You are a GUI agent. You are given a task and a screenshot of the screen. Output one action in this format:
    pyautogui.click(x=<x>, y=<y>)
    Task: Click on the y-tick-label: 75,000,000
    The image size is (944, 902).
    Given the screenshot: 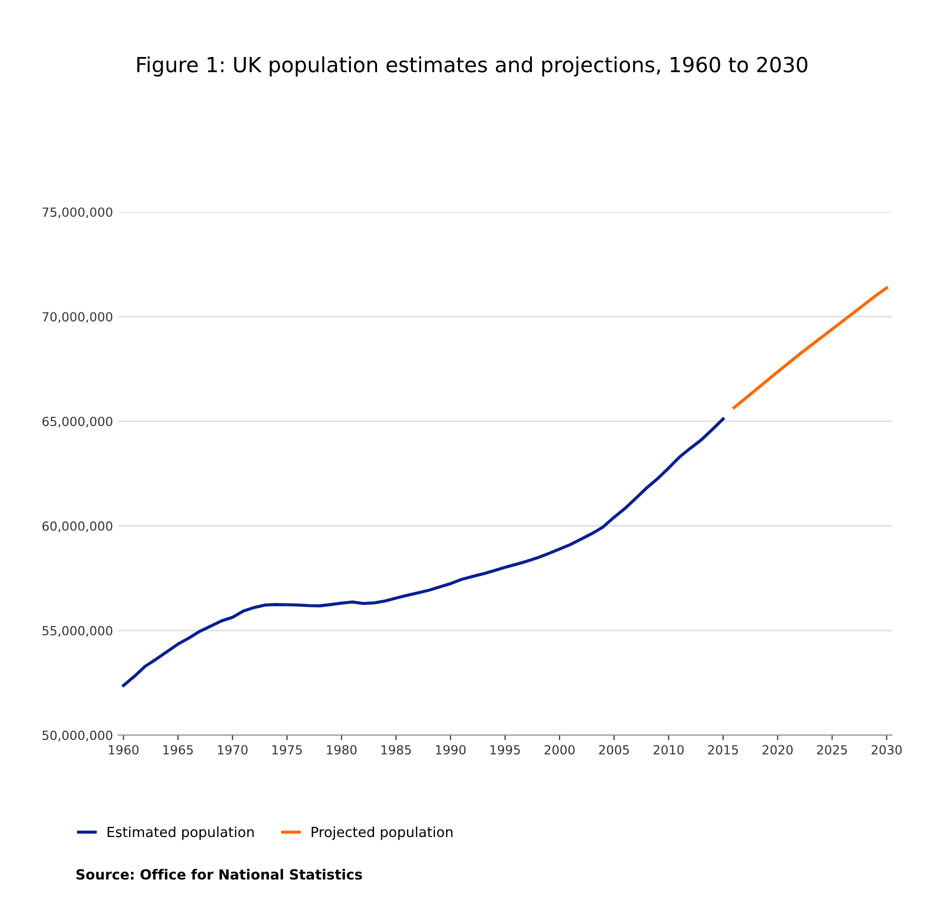 What is the action you would take?
    pyautogui.click(x=77, y=212)
    